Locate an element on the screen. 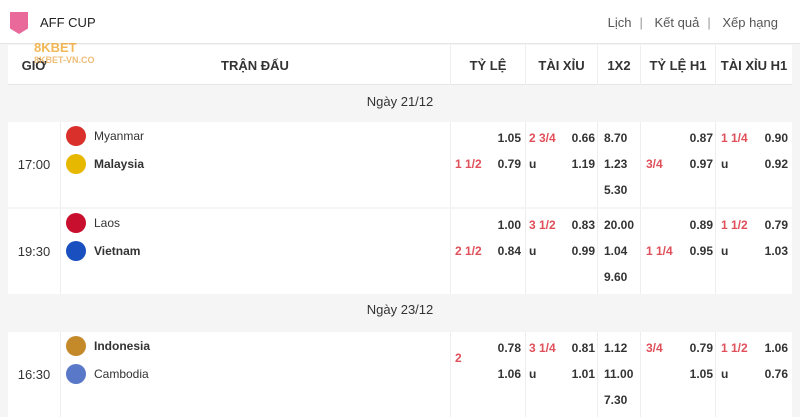 This screenshot has height=417, width=800. odds-home-win: 20.00 is located at coordinates (619, 225).